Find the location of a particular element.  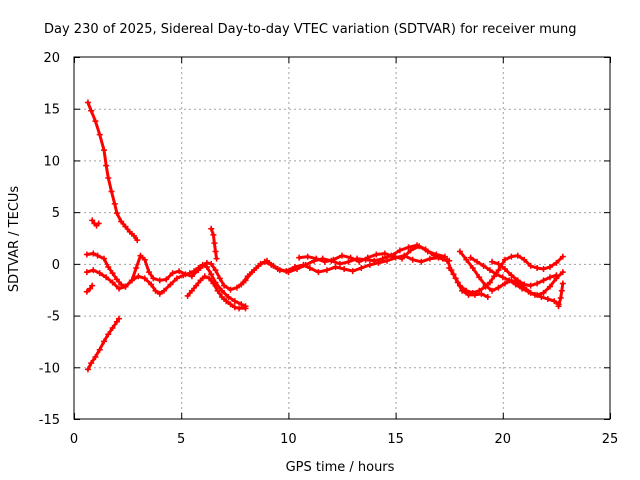

y-tick-label: 5 is located at coordinates (56, 213).